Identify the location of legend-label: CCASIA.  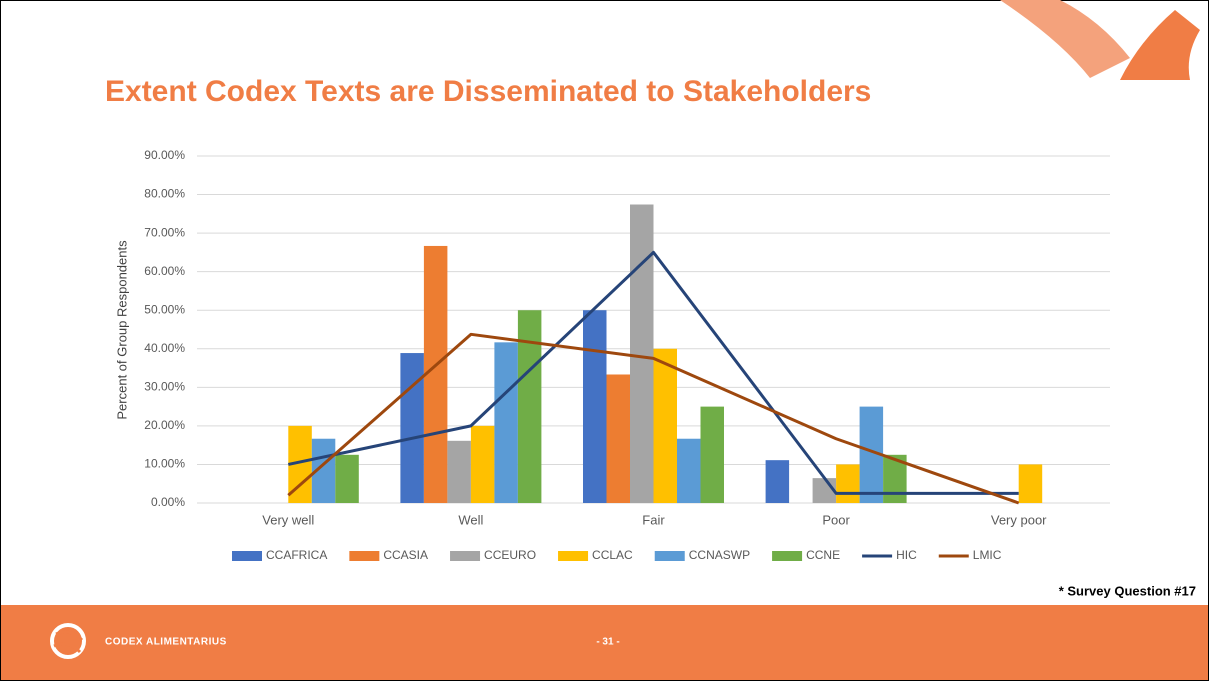
(405, 555).